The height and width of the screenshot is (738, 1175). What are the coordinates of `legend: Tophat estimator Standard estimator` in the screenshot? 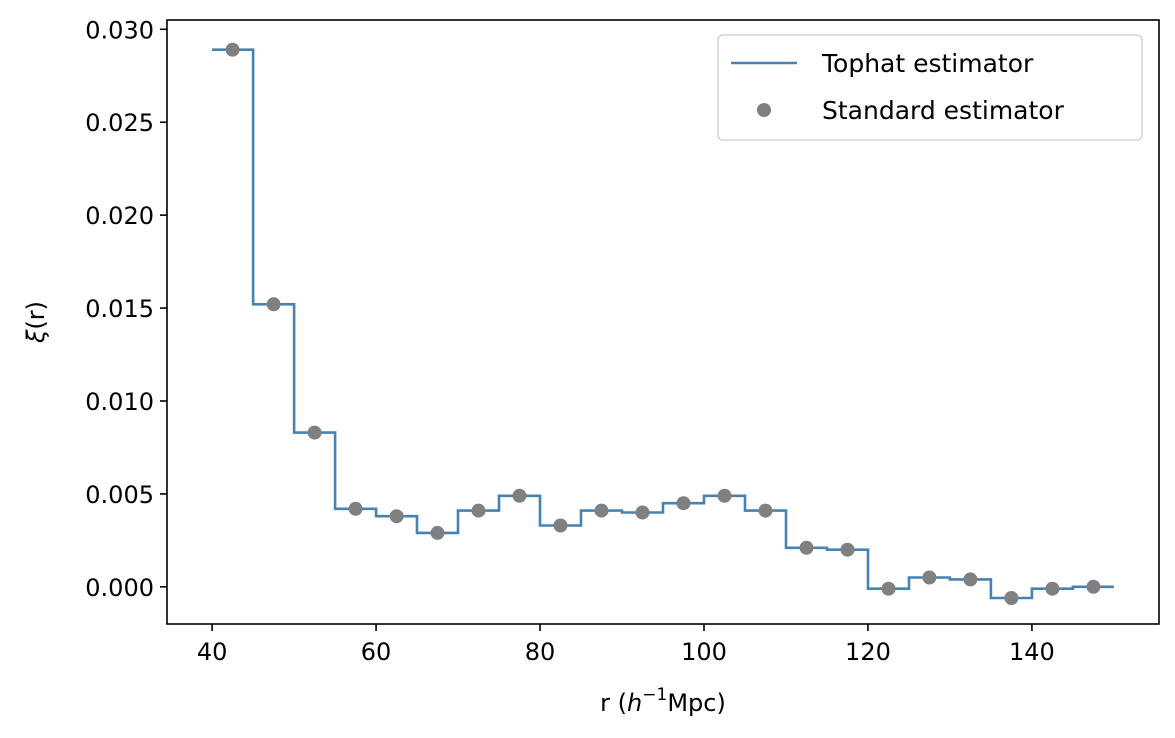 It's located at (930, 87).